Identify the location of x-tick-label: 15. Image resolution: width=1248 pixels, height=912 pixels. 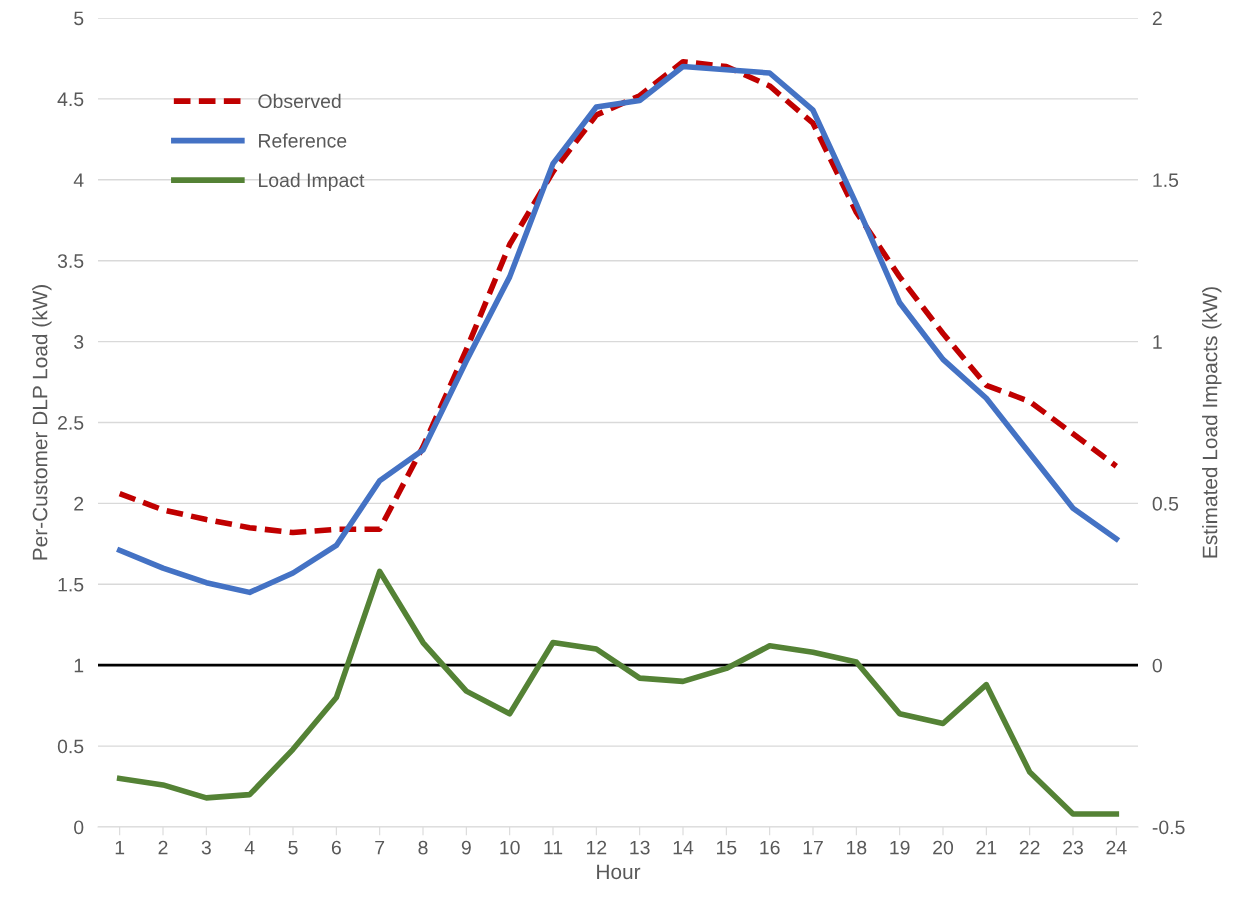
(727, 847).